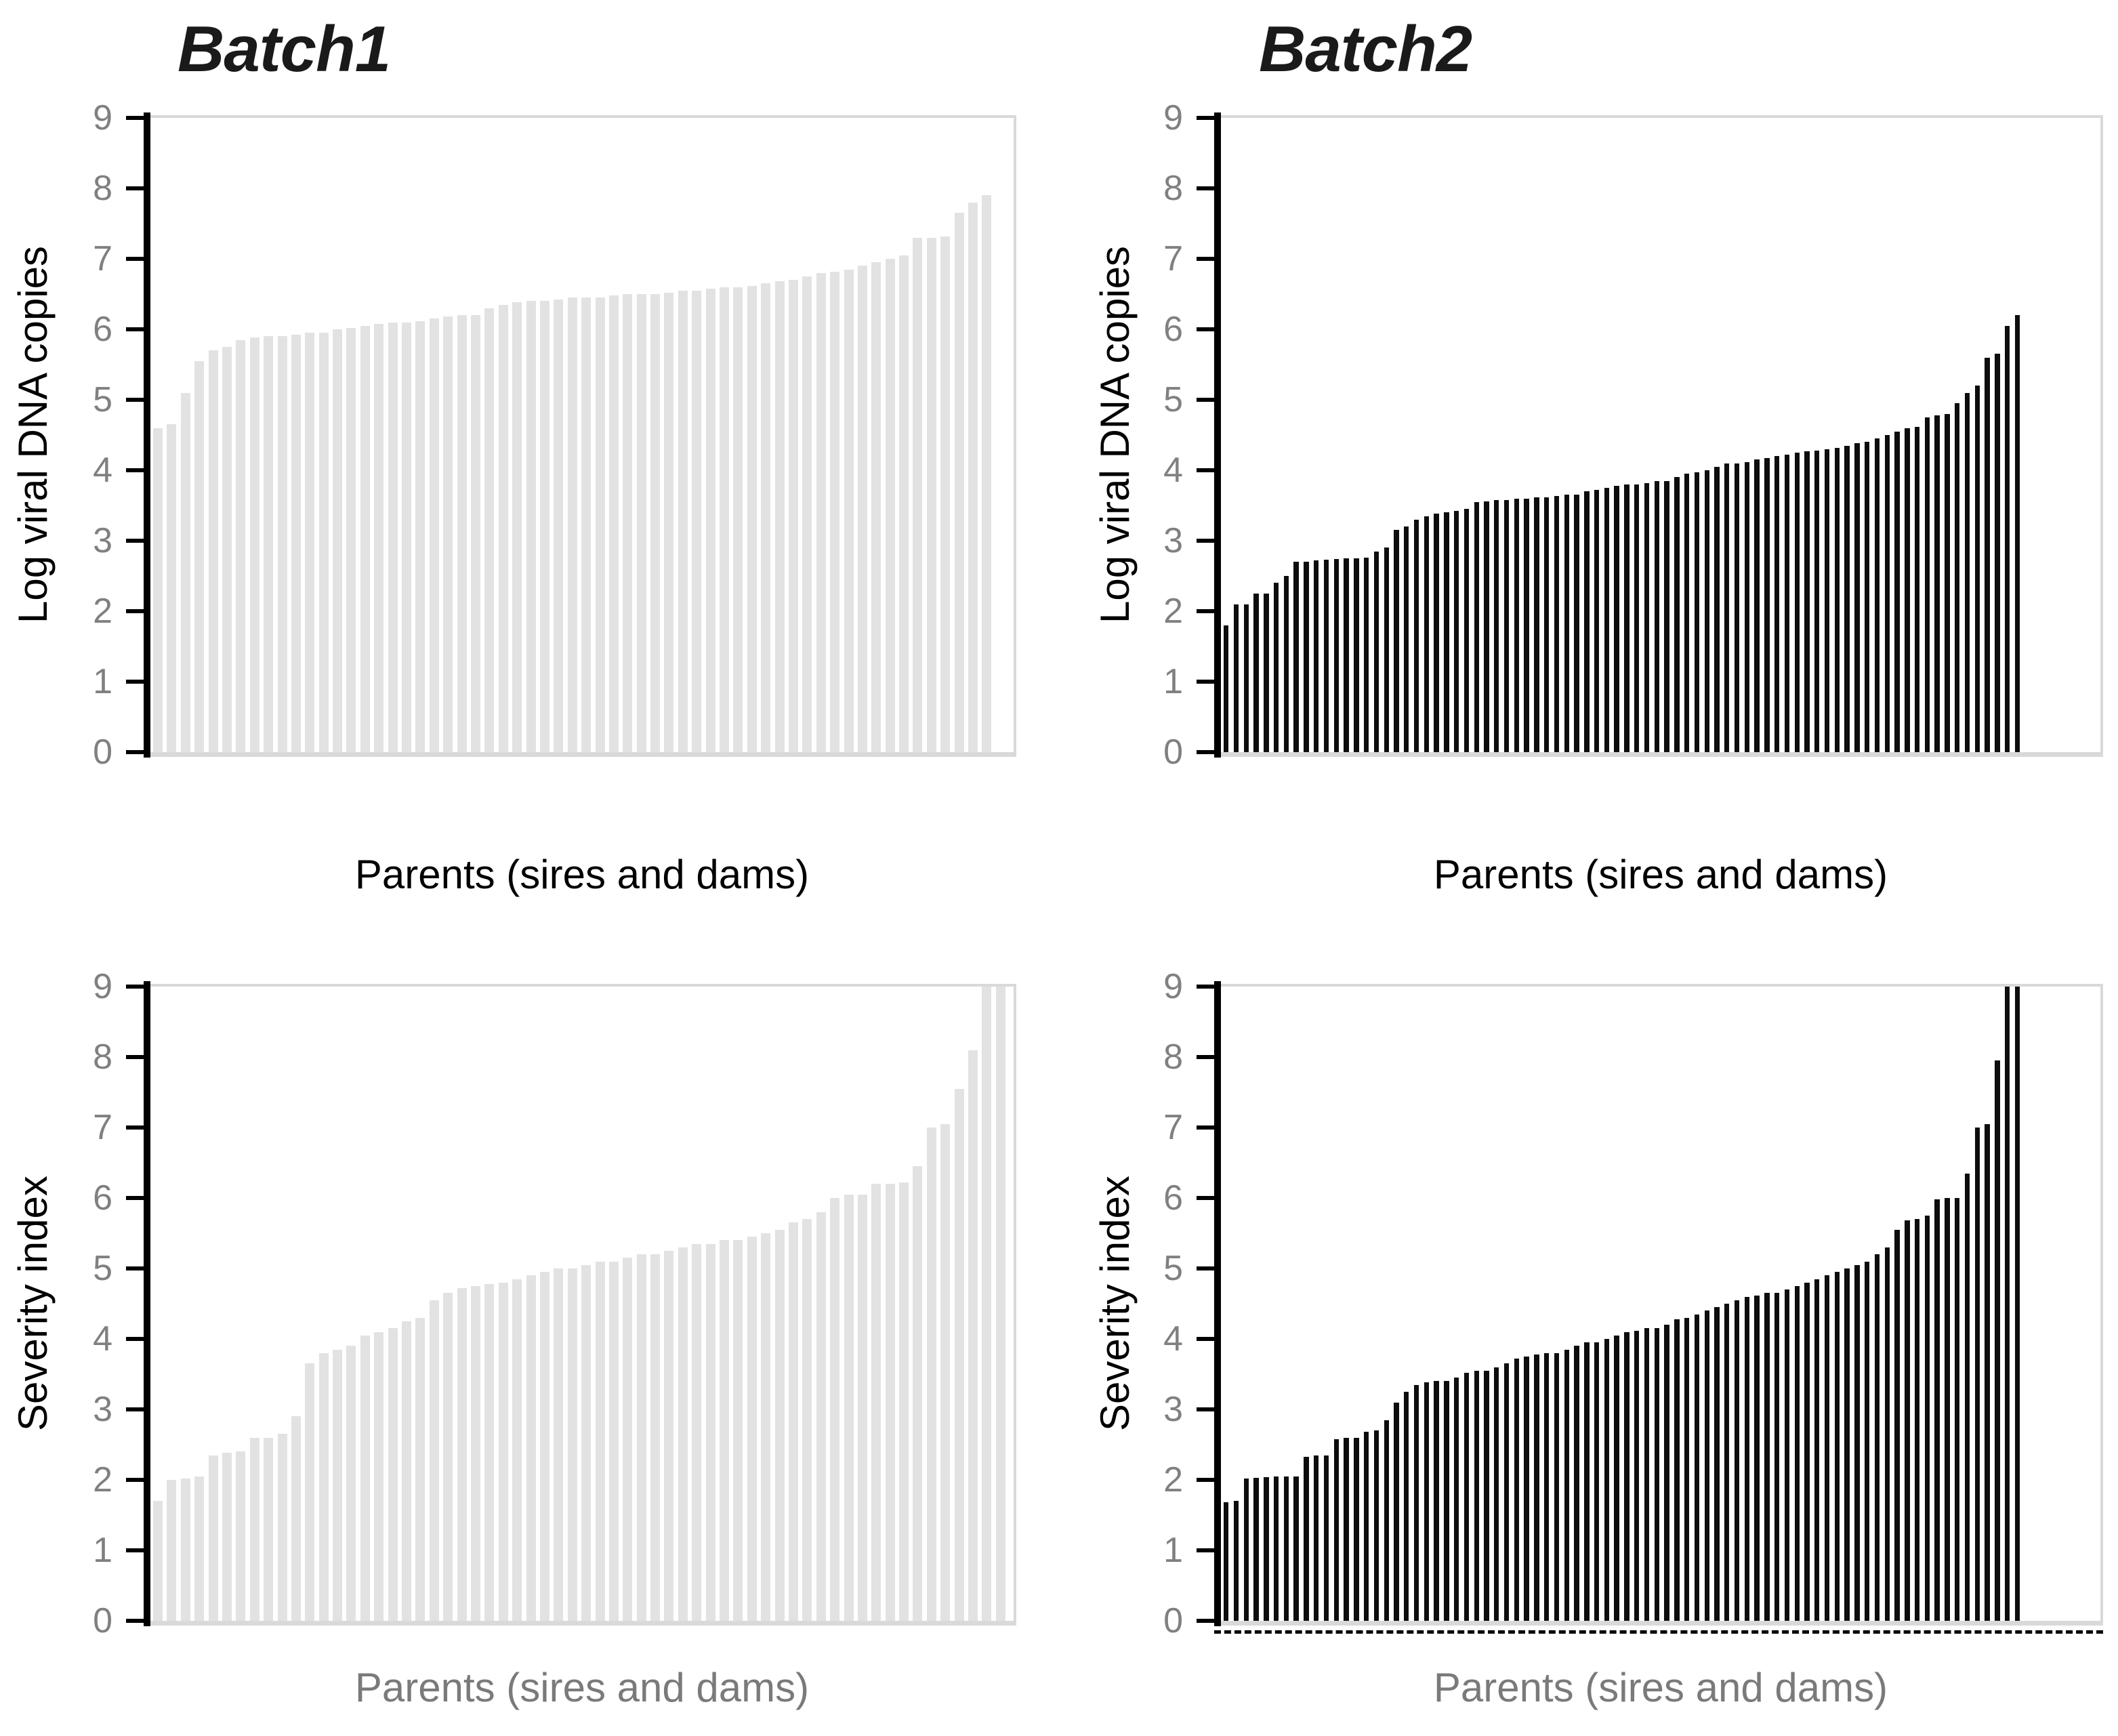  I want to click on y-axis-line, so click(147, 1303).